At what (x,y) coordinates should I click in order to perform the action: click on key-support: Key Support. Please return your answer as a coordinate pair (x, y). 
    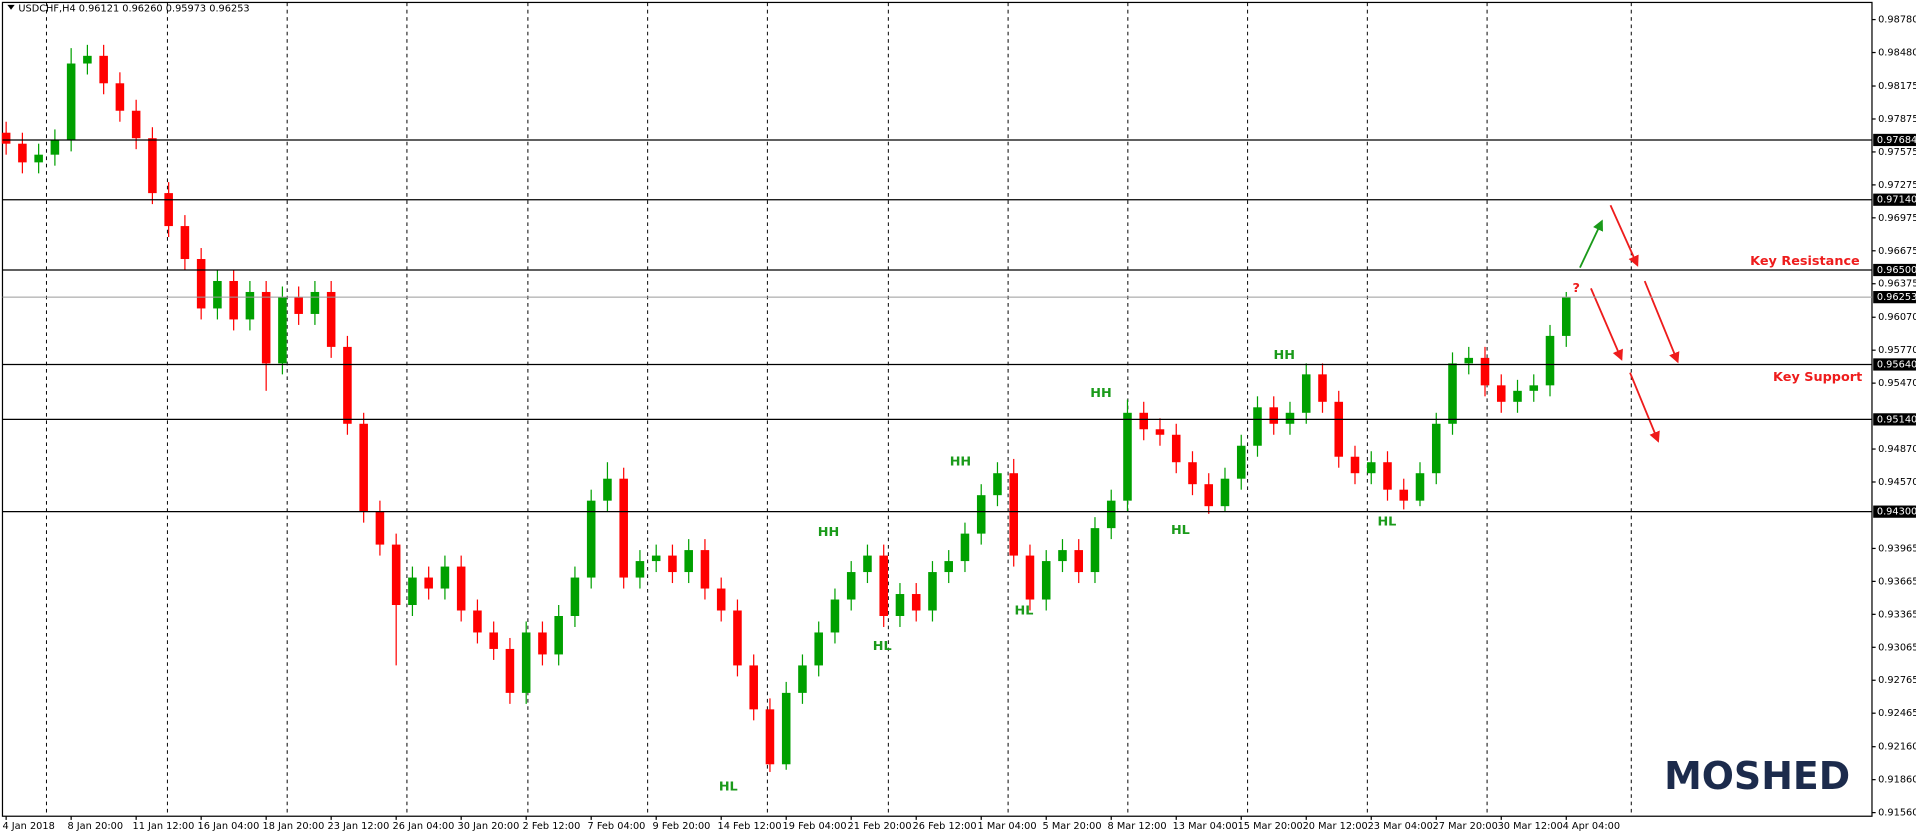
    Looking at the image, I should click on (1817, 377).